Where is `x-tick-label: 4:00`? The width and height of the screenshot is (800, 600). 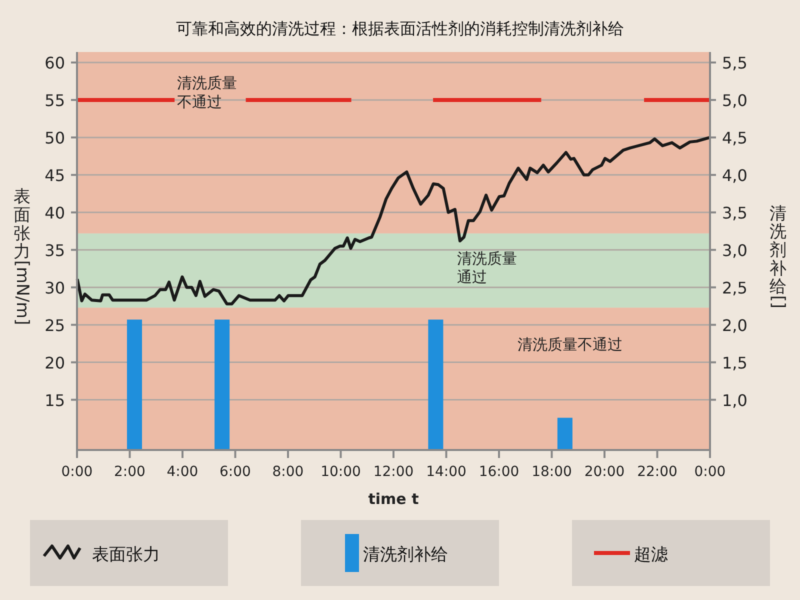
x-tick-label: 4:00 is located at coordinates (182, 472).